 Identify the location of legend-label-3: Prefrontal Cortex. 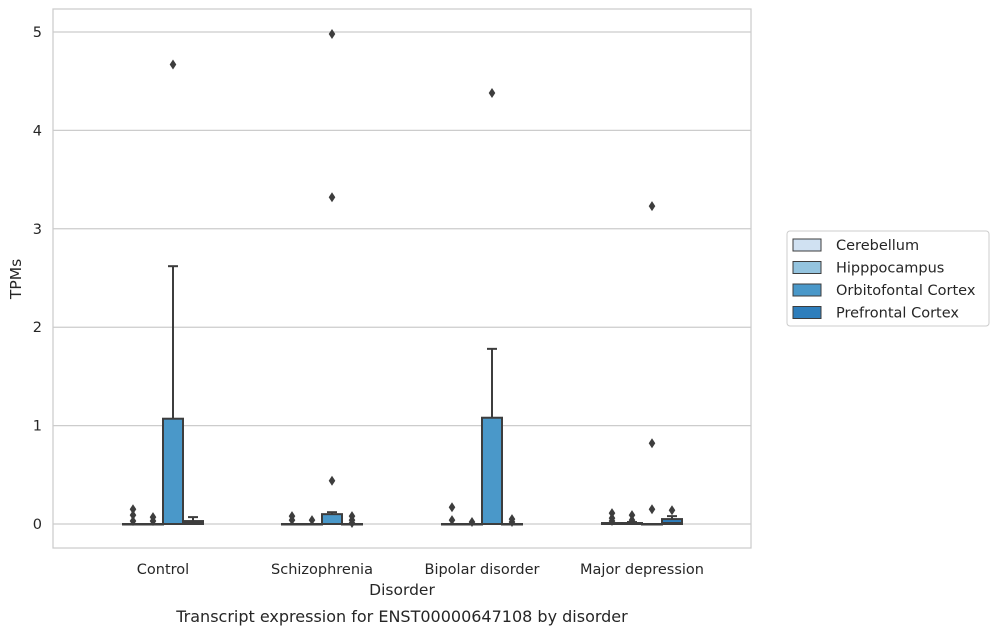
(897, 314).